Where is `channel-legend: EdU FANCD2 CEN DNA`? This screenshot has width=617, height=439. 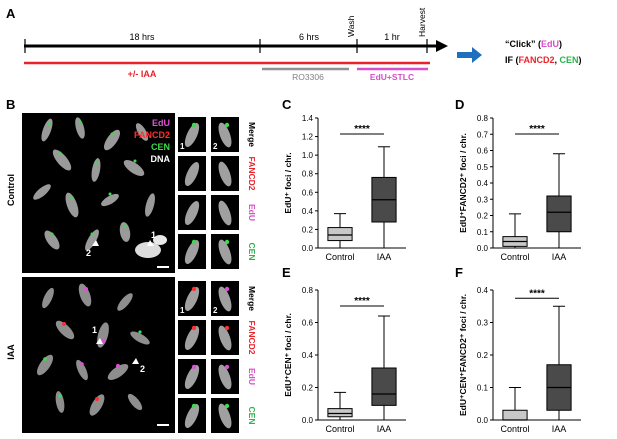 channel-legend: EdU FANCD2 CEN DNA is located at coordinates (152, 141).